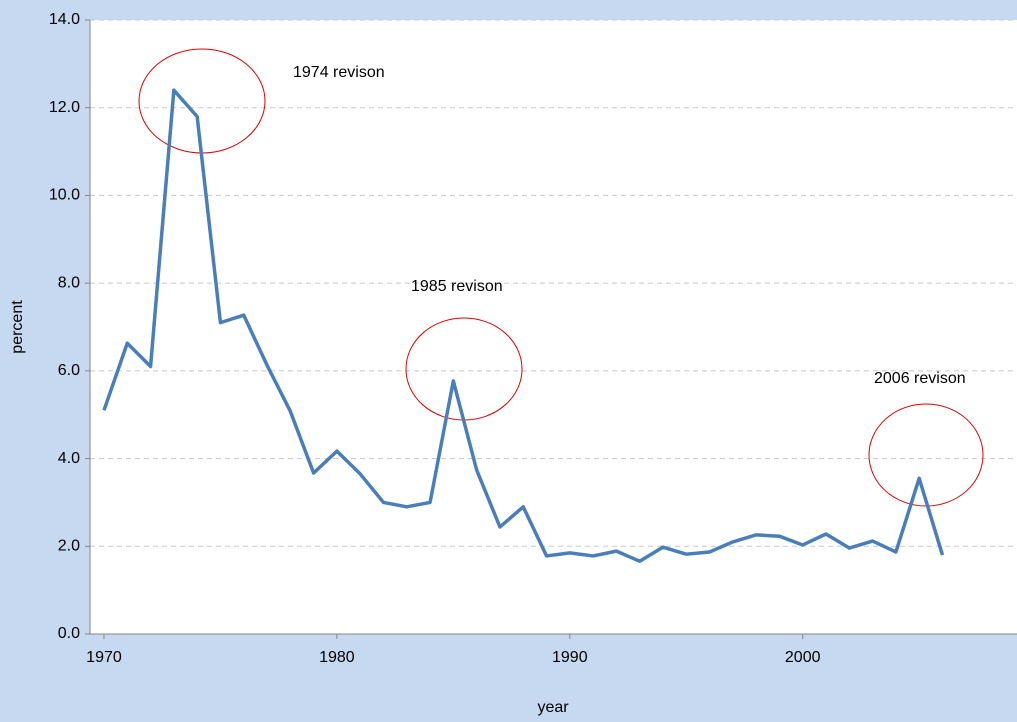 The height and width of the screenshot is (722, 1017). What do you see at coordinates (69, 370) in the screenshot?
I see `y-tick-label: 6.0` at bounding box center [69, 370].